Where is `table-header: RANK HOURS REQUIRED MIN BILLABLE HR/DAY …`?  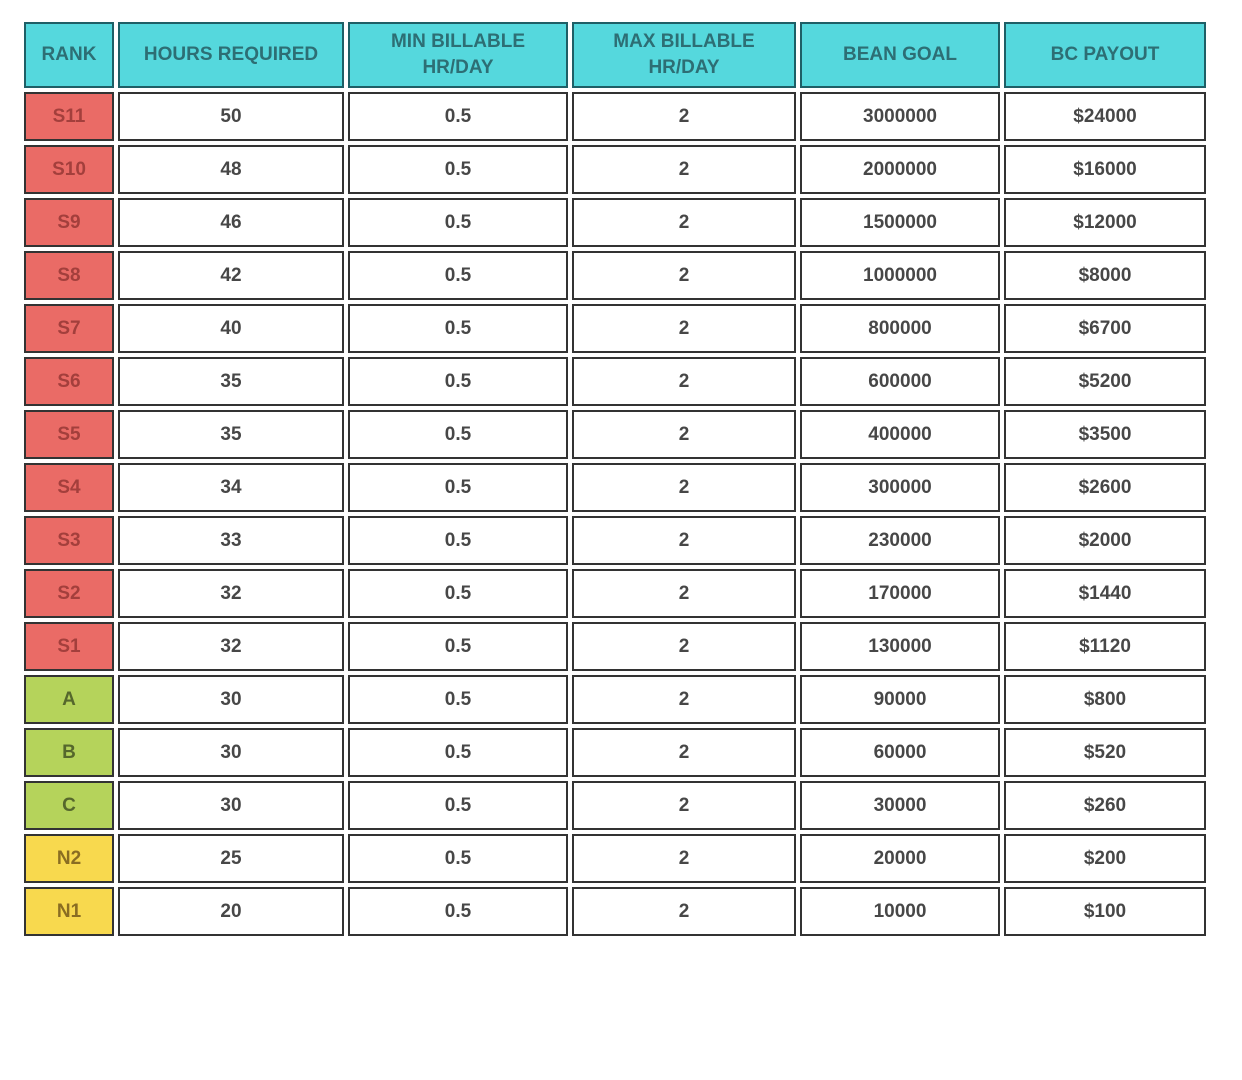
table-header: RANK HOURS REQUIRED MIN BILLABLE HR/DAY … is located at coordinates (615, 55).